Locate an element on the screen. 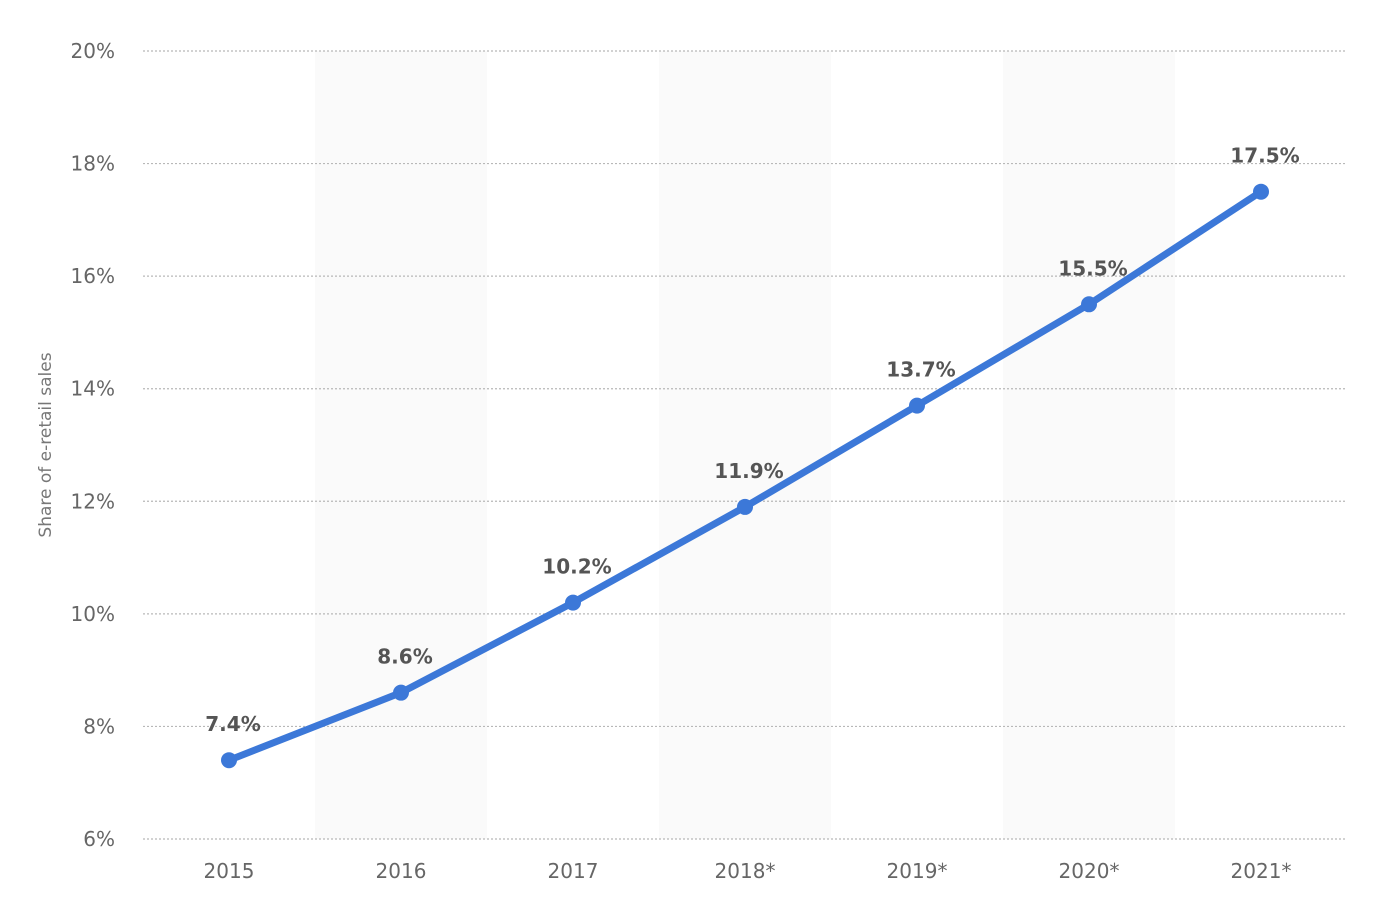  x-tick-label: 2021* is located at coordinates (1261, 871).